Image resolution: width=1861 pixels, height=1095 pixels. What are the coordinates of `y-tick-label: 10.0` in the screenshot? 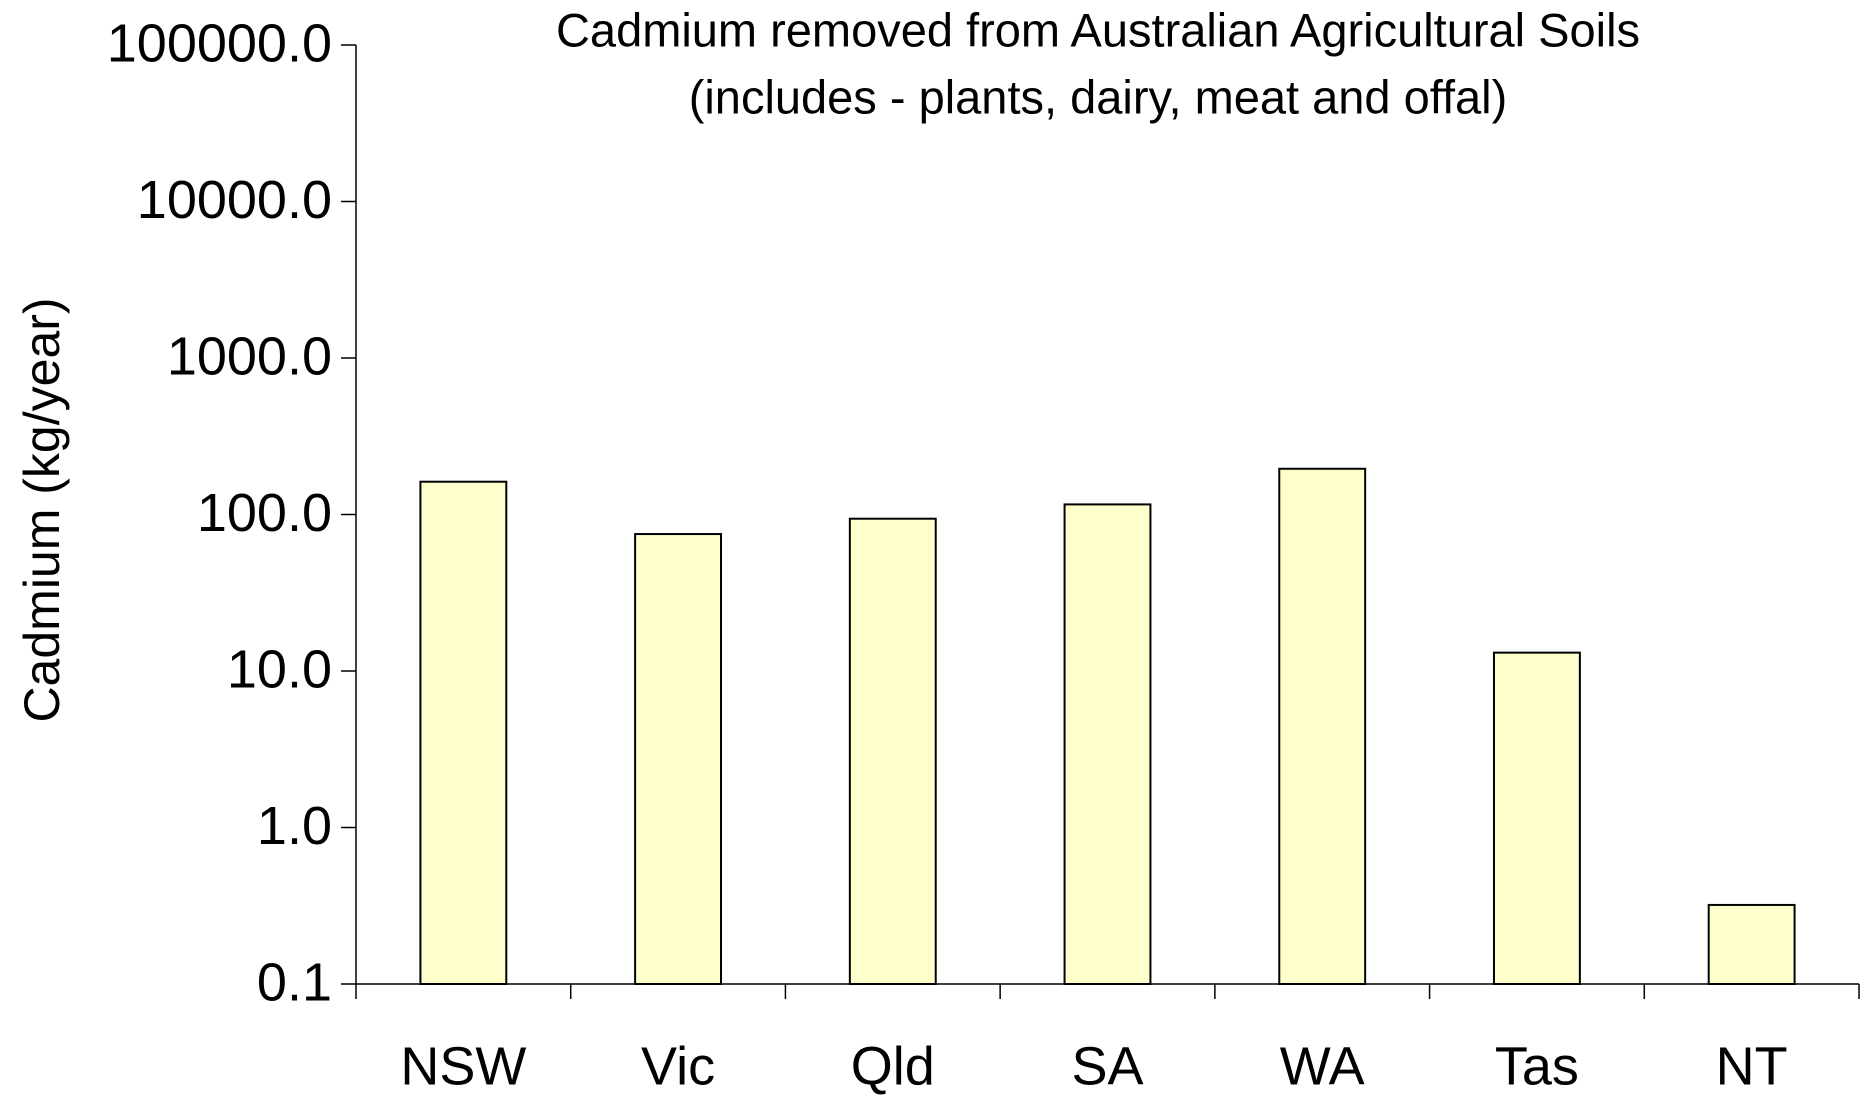 It's located at (279, 669).